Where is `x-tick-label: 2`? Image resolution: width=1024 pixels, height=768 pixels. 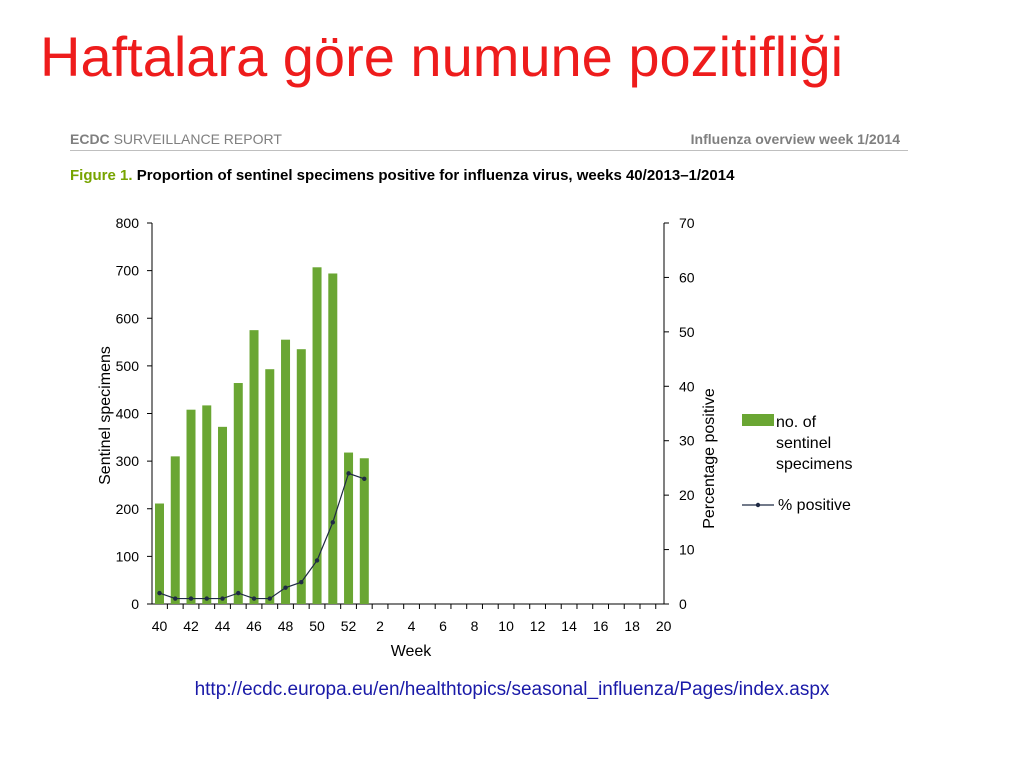 x-tick-label: 2 is located at coordinates (380, 626).